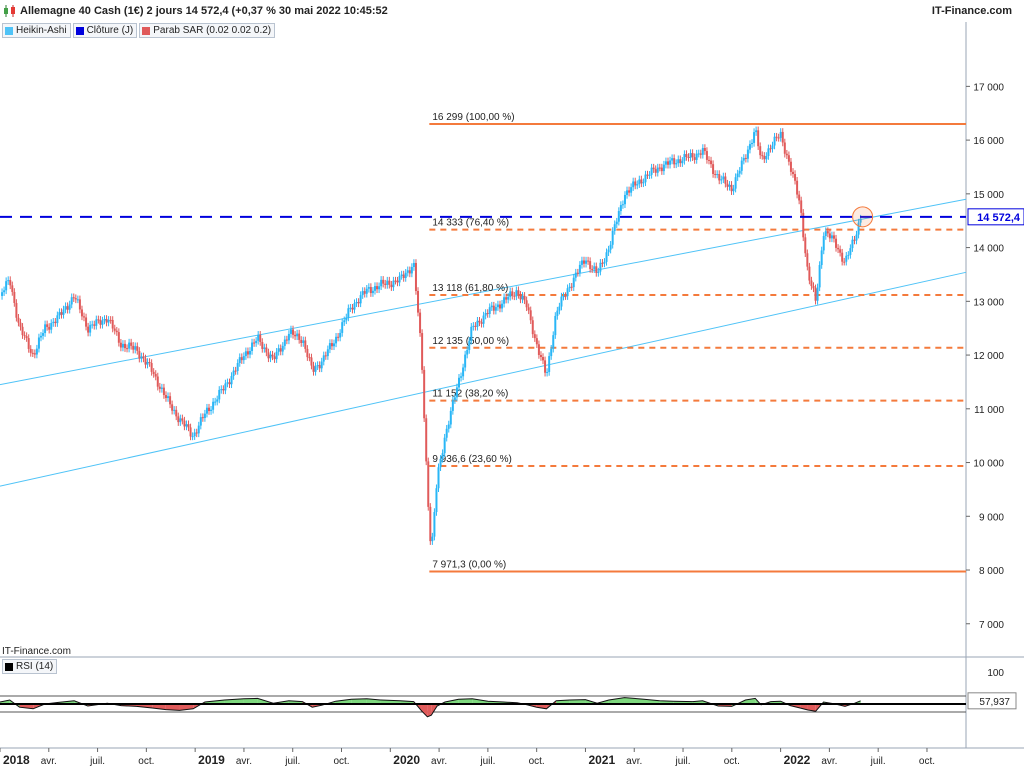  I want to click on legend-item-rsi: RSI (14), so click(30, 666).